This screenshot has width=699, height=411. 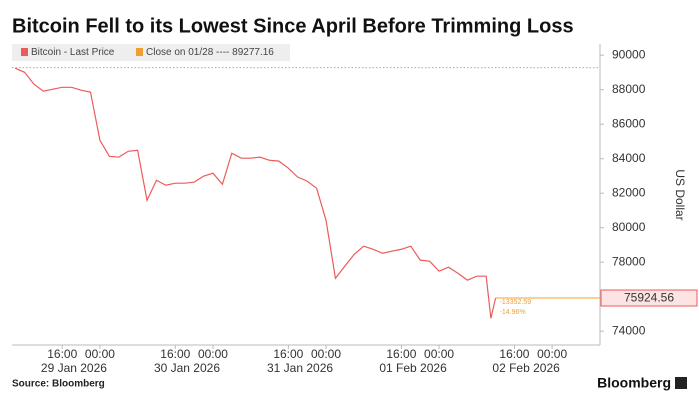 What do you see at coordinates (629, 227) in the screenshot?
I see `y-tick-label: 80000` at bounding box center [629, 227].